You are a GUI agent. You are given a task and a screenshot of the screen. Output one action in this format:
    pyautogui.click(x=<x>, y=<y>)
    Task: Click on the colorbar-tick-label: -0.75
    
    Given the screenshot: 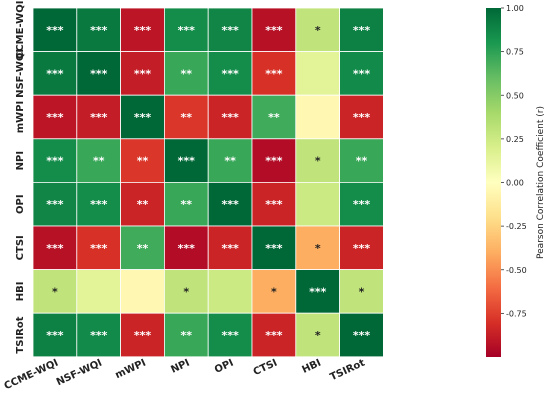 What is the action you would take?
    pyautogui.click(x=516, y=313)
    